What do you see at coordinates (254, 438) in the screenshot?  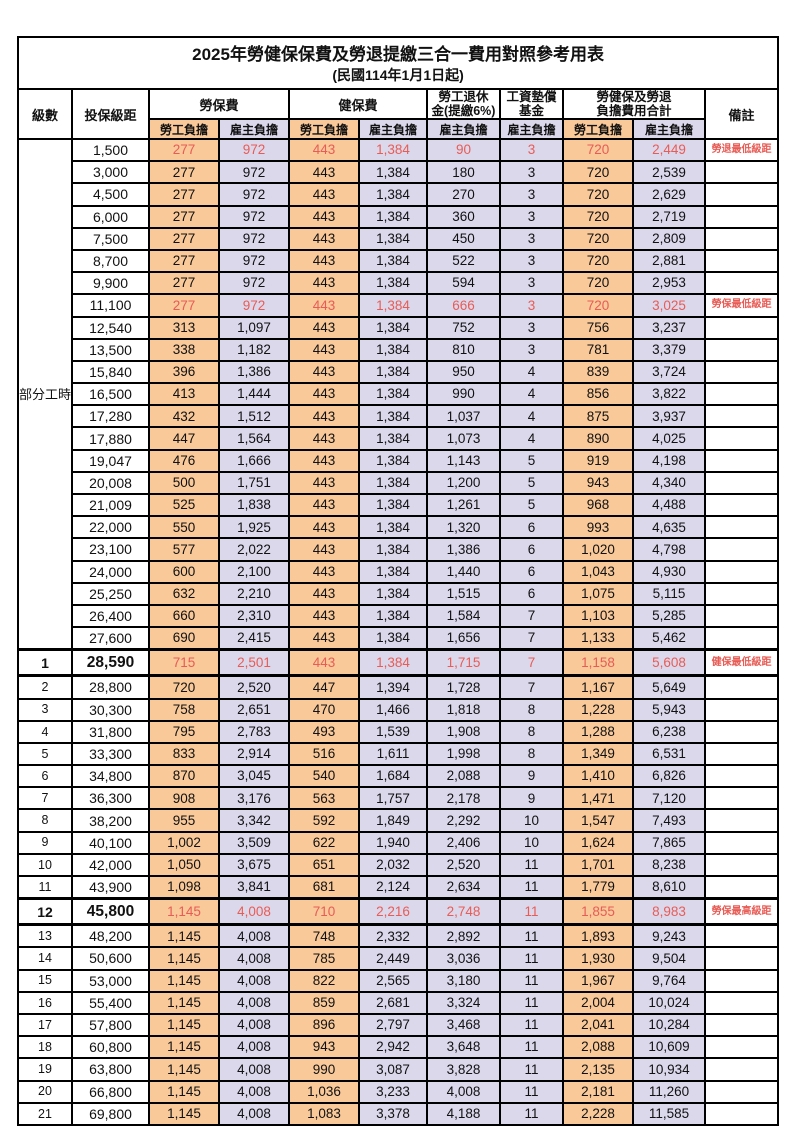 I see `value-cell: 1,564` at bounding box center [254, 438].